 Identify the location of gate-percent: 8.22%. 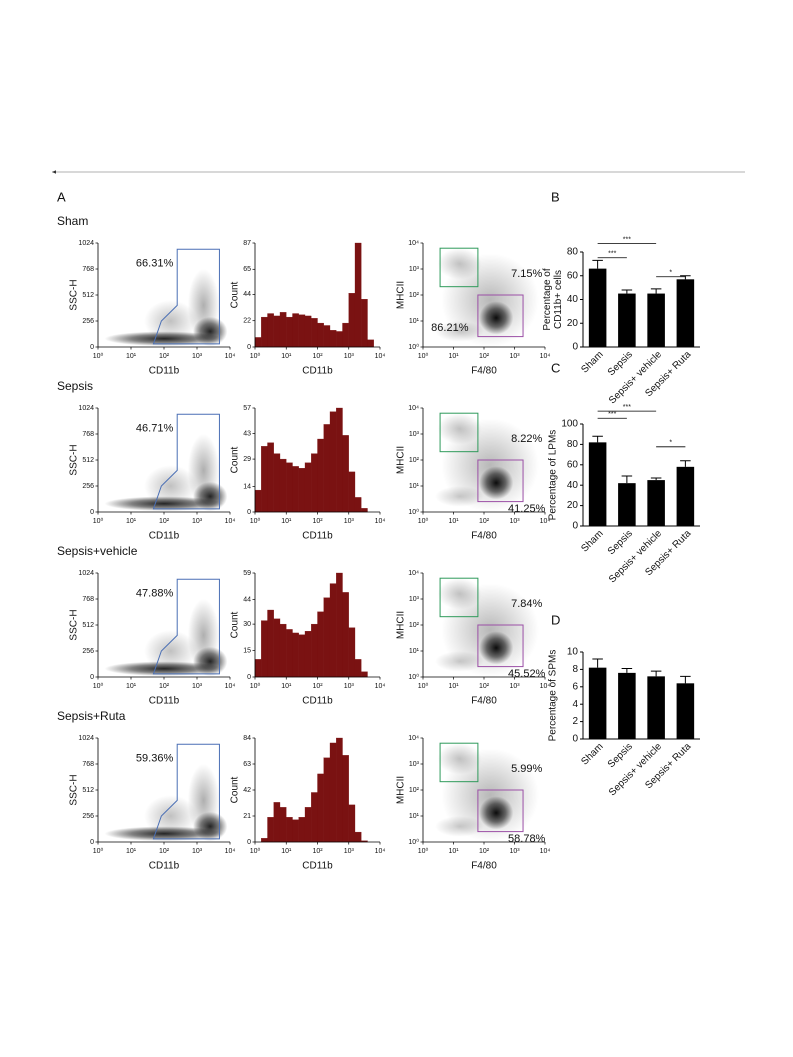
(526, 439).